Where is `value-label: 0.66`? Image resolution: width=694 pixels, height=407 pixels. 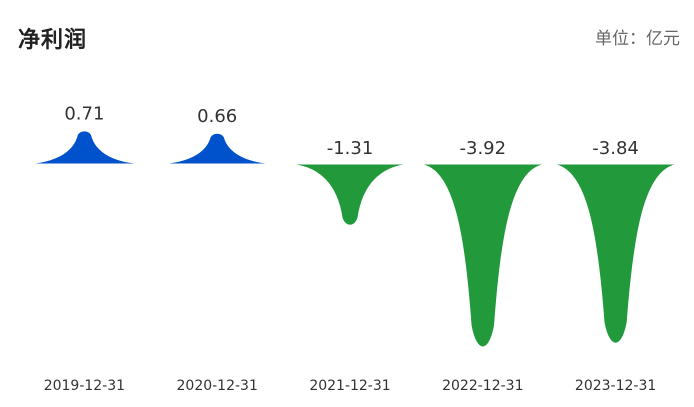
value-label: 0.66 is located at coordinates (217, 116).